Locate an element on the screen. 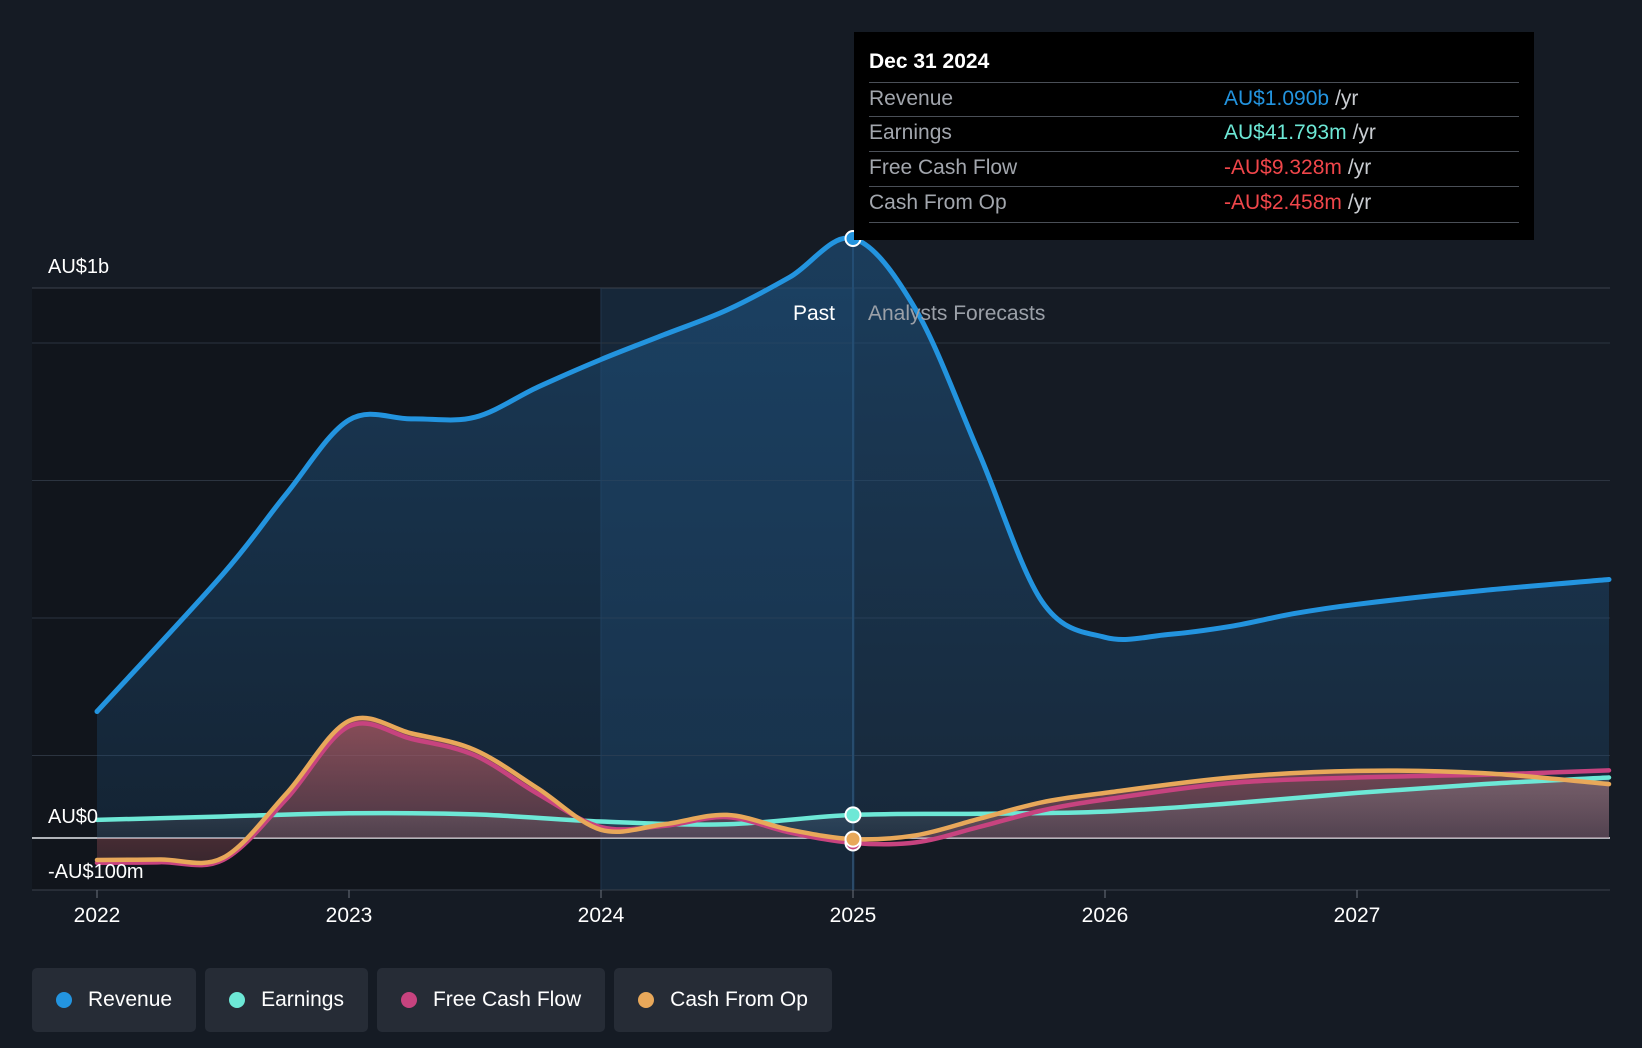 Image resolution: width=1642 pixels, height=1048 pixels. tooltip-row-earnings: Earnings AU$41.793m/yr is located at coordinates (1194, 133).